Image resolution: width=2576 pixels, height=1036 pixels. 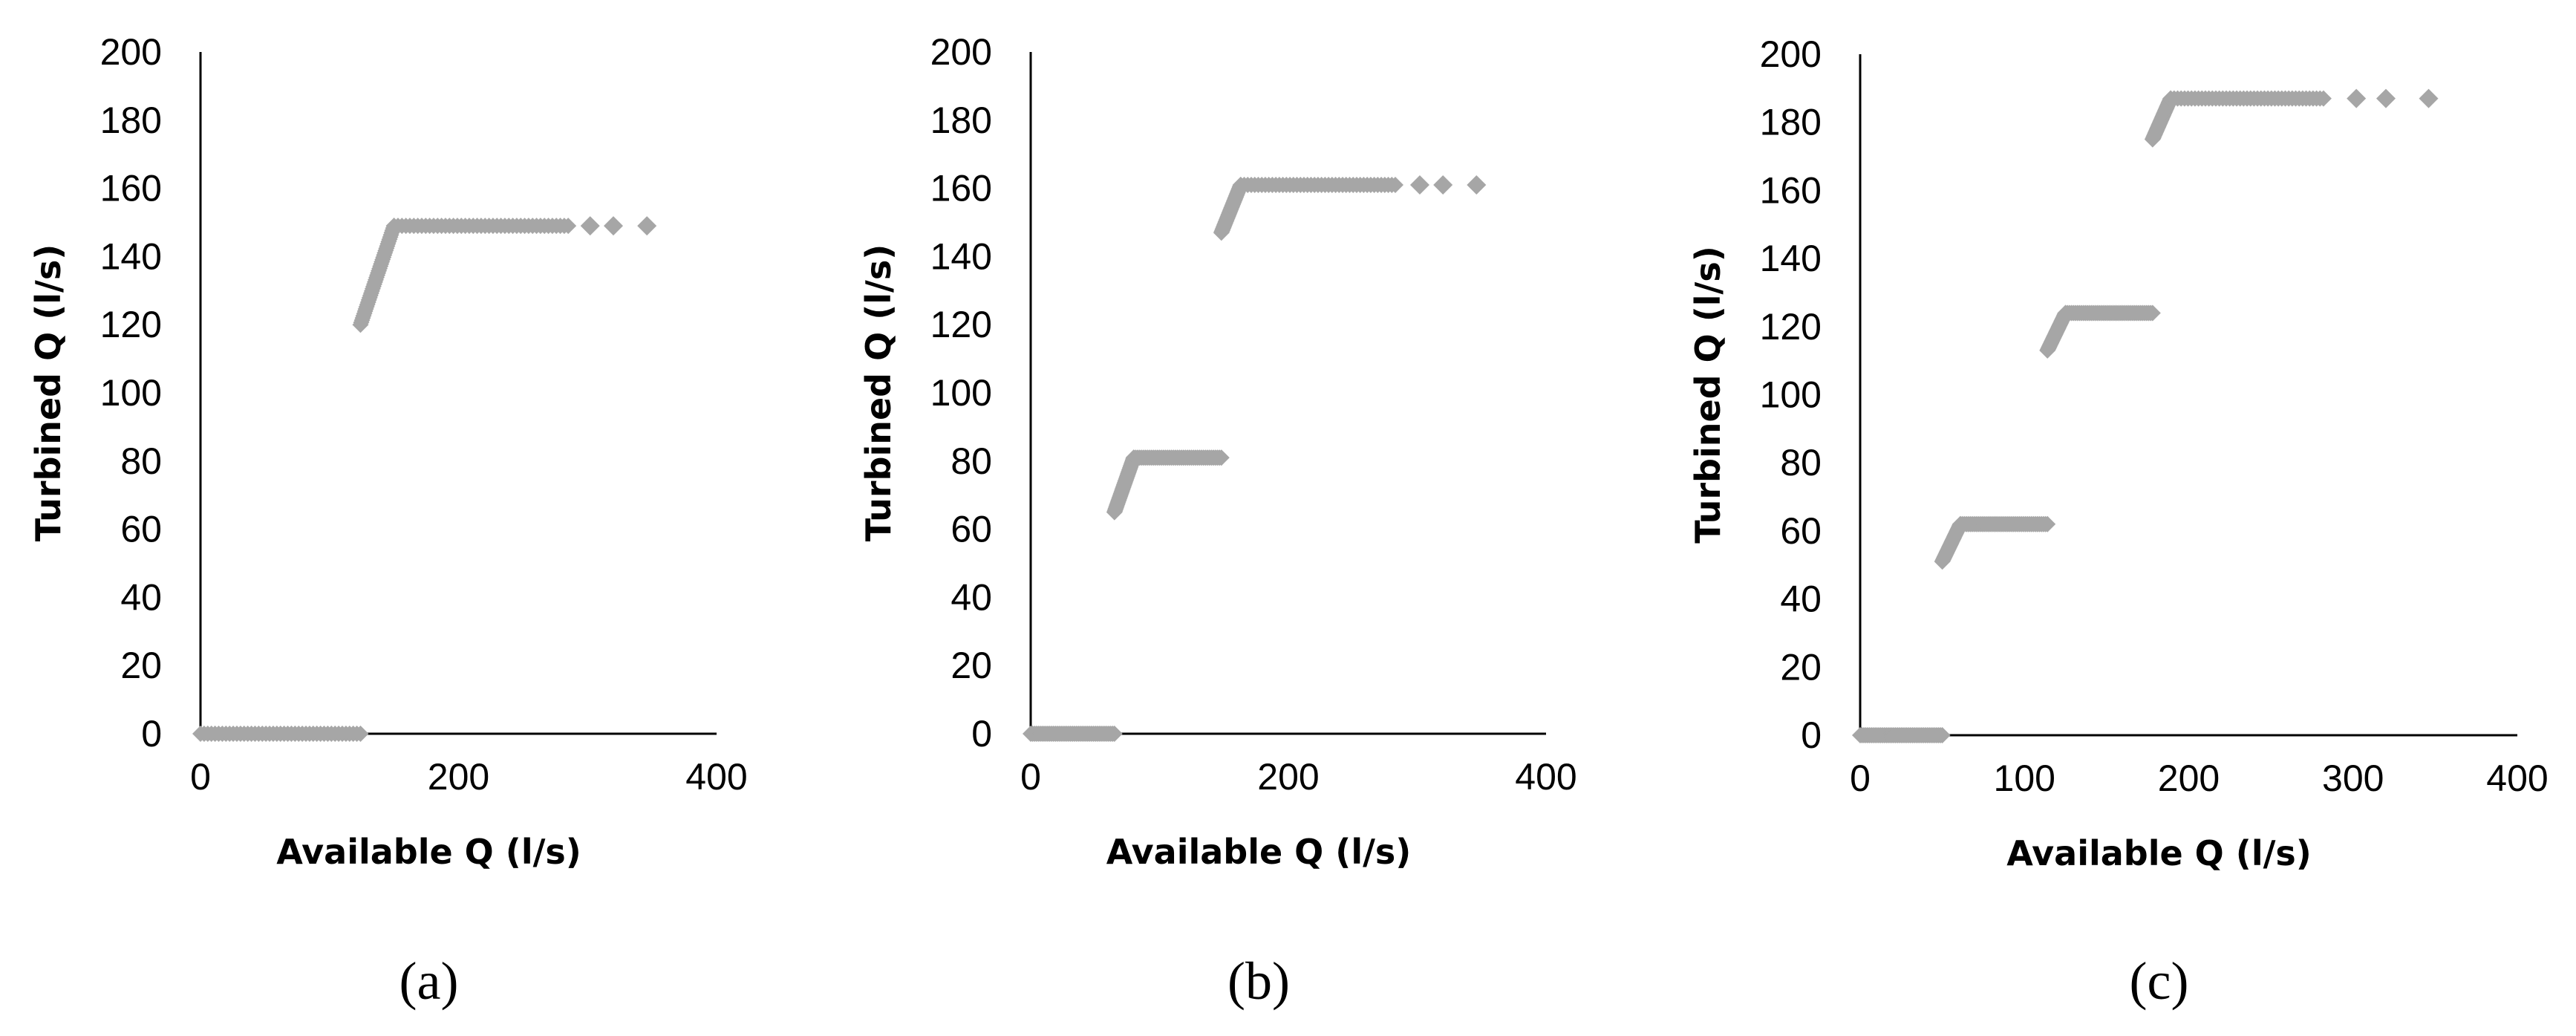 I want to click on x-tick-label: 300, so click(x=2353, y=778).